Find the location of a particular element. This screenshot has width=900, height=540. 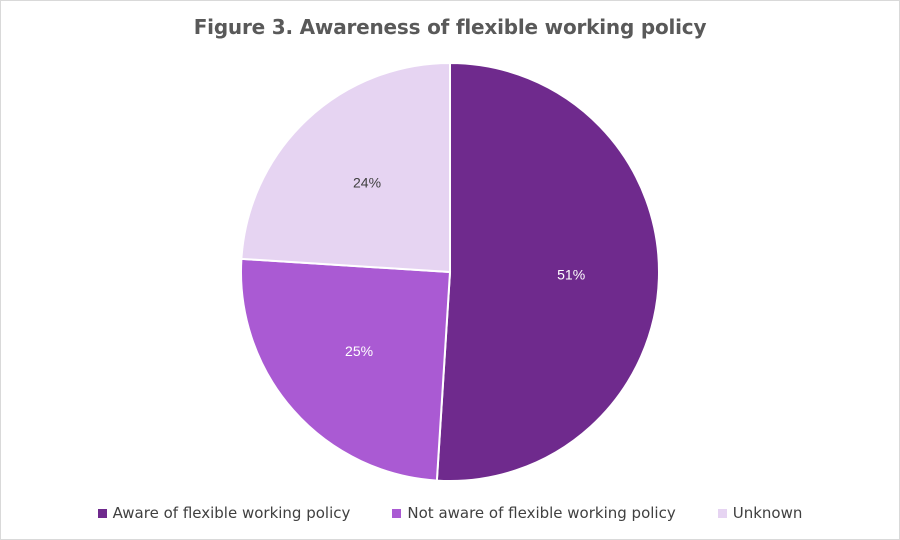

data-label-1: 51% is located at coordinates (571, 275).